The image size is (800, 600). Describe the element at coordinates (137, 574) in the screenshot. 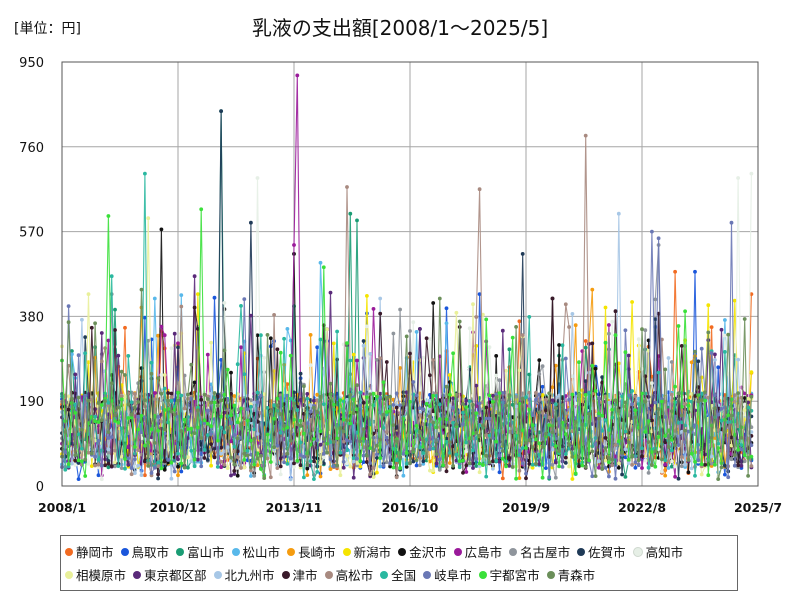

I see `legend-marker` at that location.